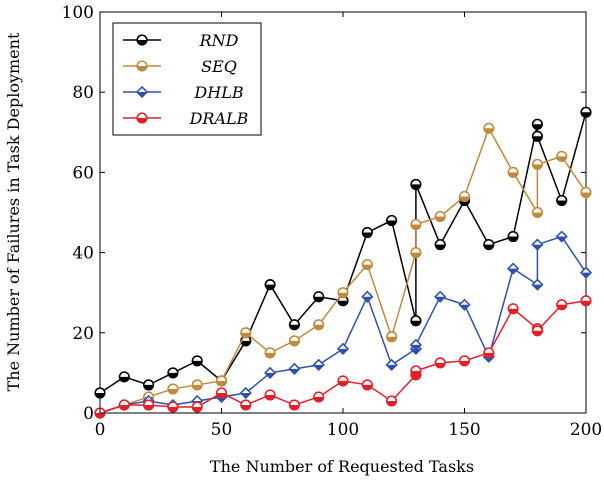 The height and width of the screenshot is (482, 604). Describe the element at coordinates (219, 40) in the screenshot. I see `legend-label: RND` at that location.